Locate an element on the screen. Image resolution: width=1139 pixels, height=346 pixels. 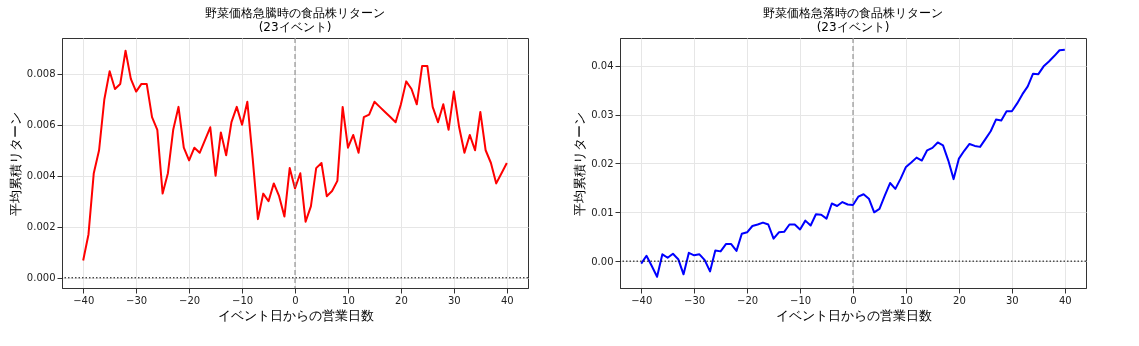
chart-title: 野菜価格急落時の食品株リターン (23イベント) is located at coordinates (853, 19).